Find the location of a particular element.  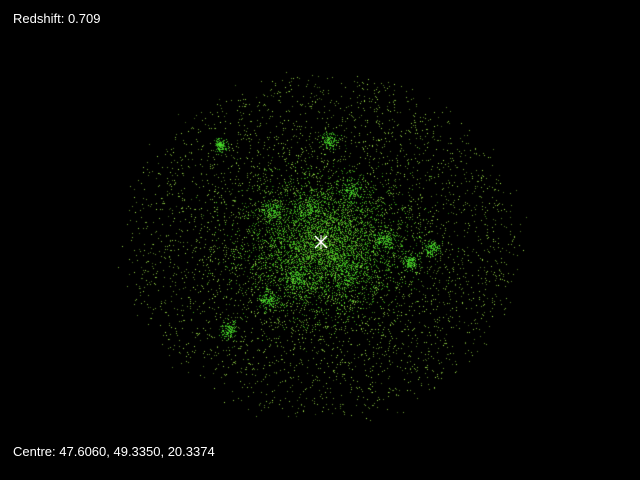

centre-label: Centre: is located at coordinates (34, 451).